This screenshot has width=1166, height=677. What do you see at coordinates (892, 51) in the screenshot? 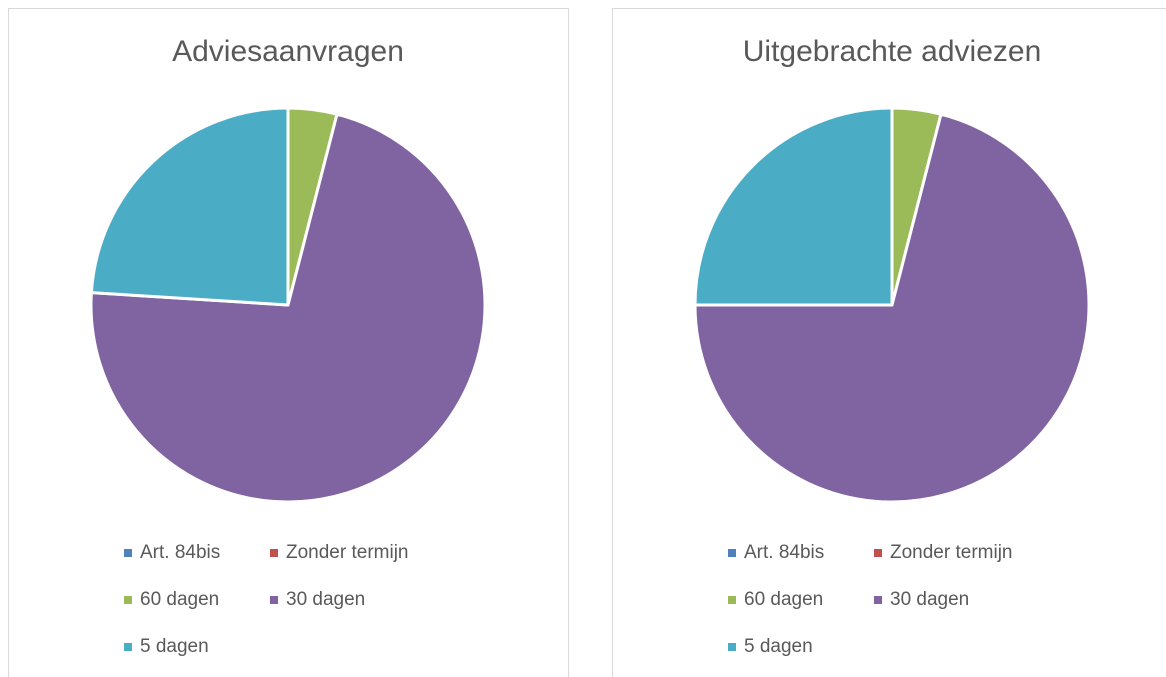
I see `chart-title: Uitgebrachte adviezen` at bounding box center [892, 51].